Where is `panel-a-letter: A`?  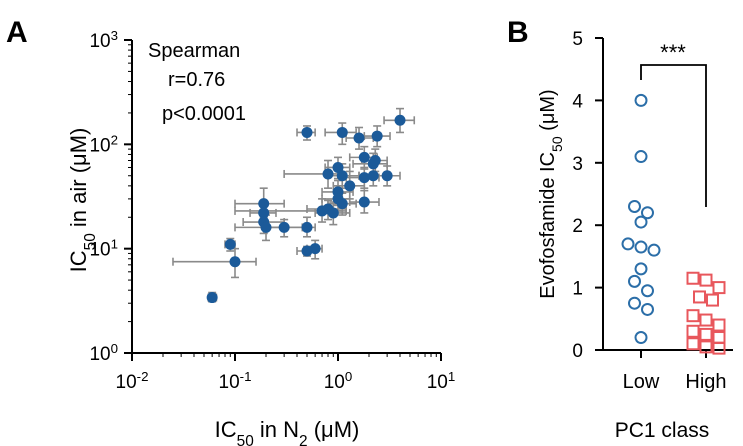 panel-a-letter: A is located at coordinates (17, 32).